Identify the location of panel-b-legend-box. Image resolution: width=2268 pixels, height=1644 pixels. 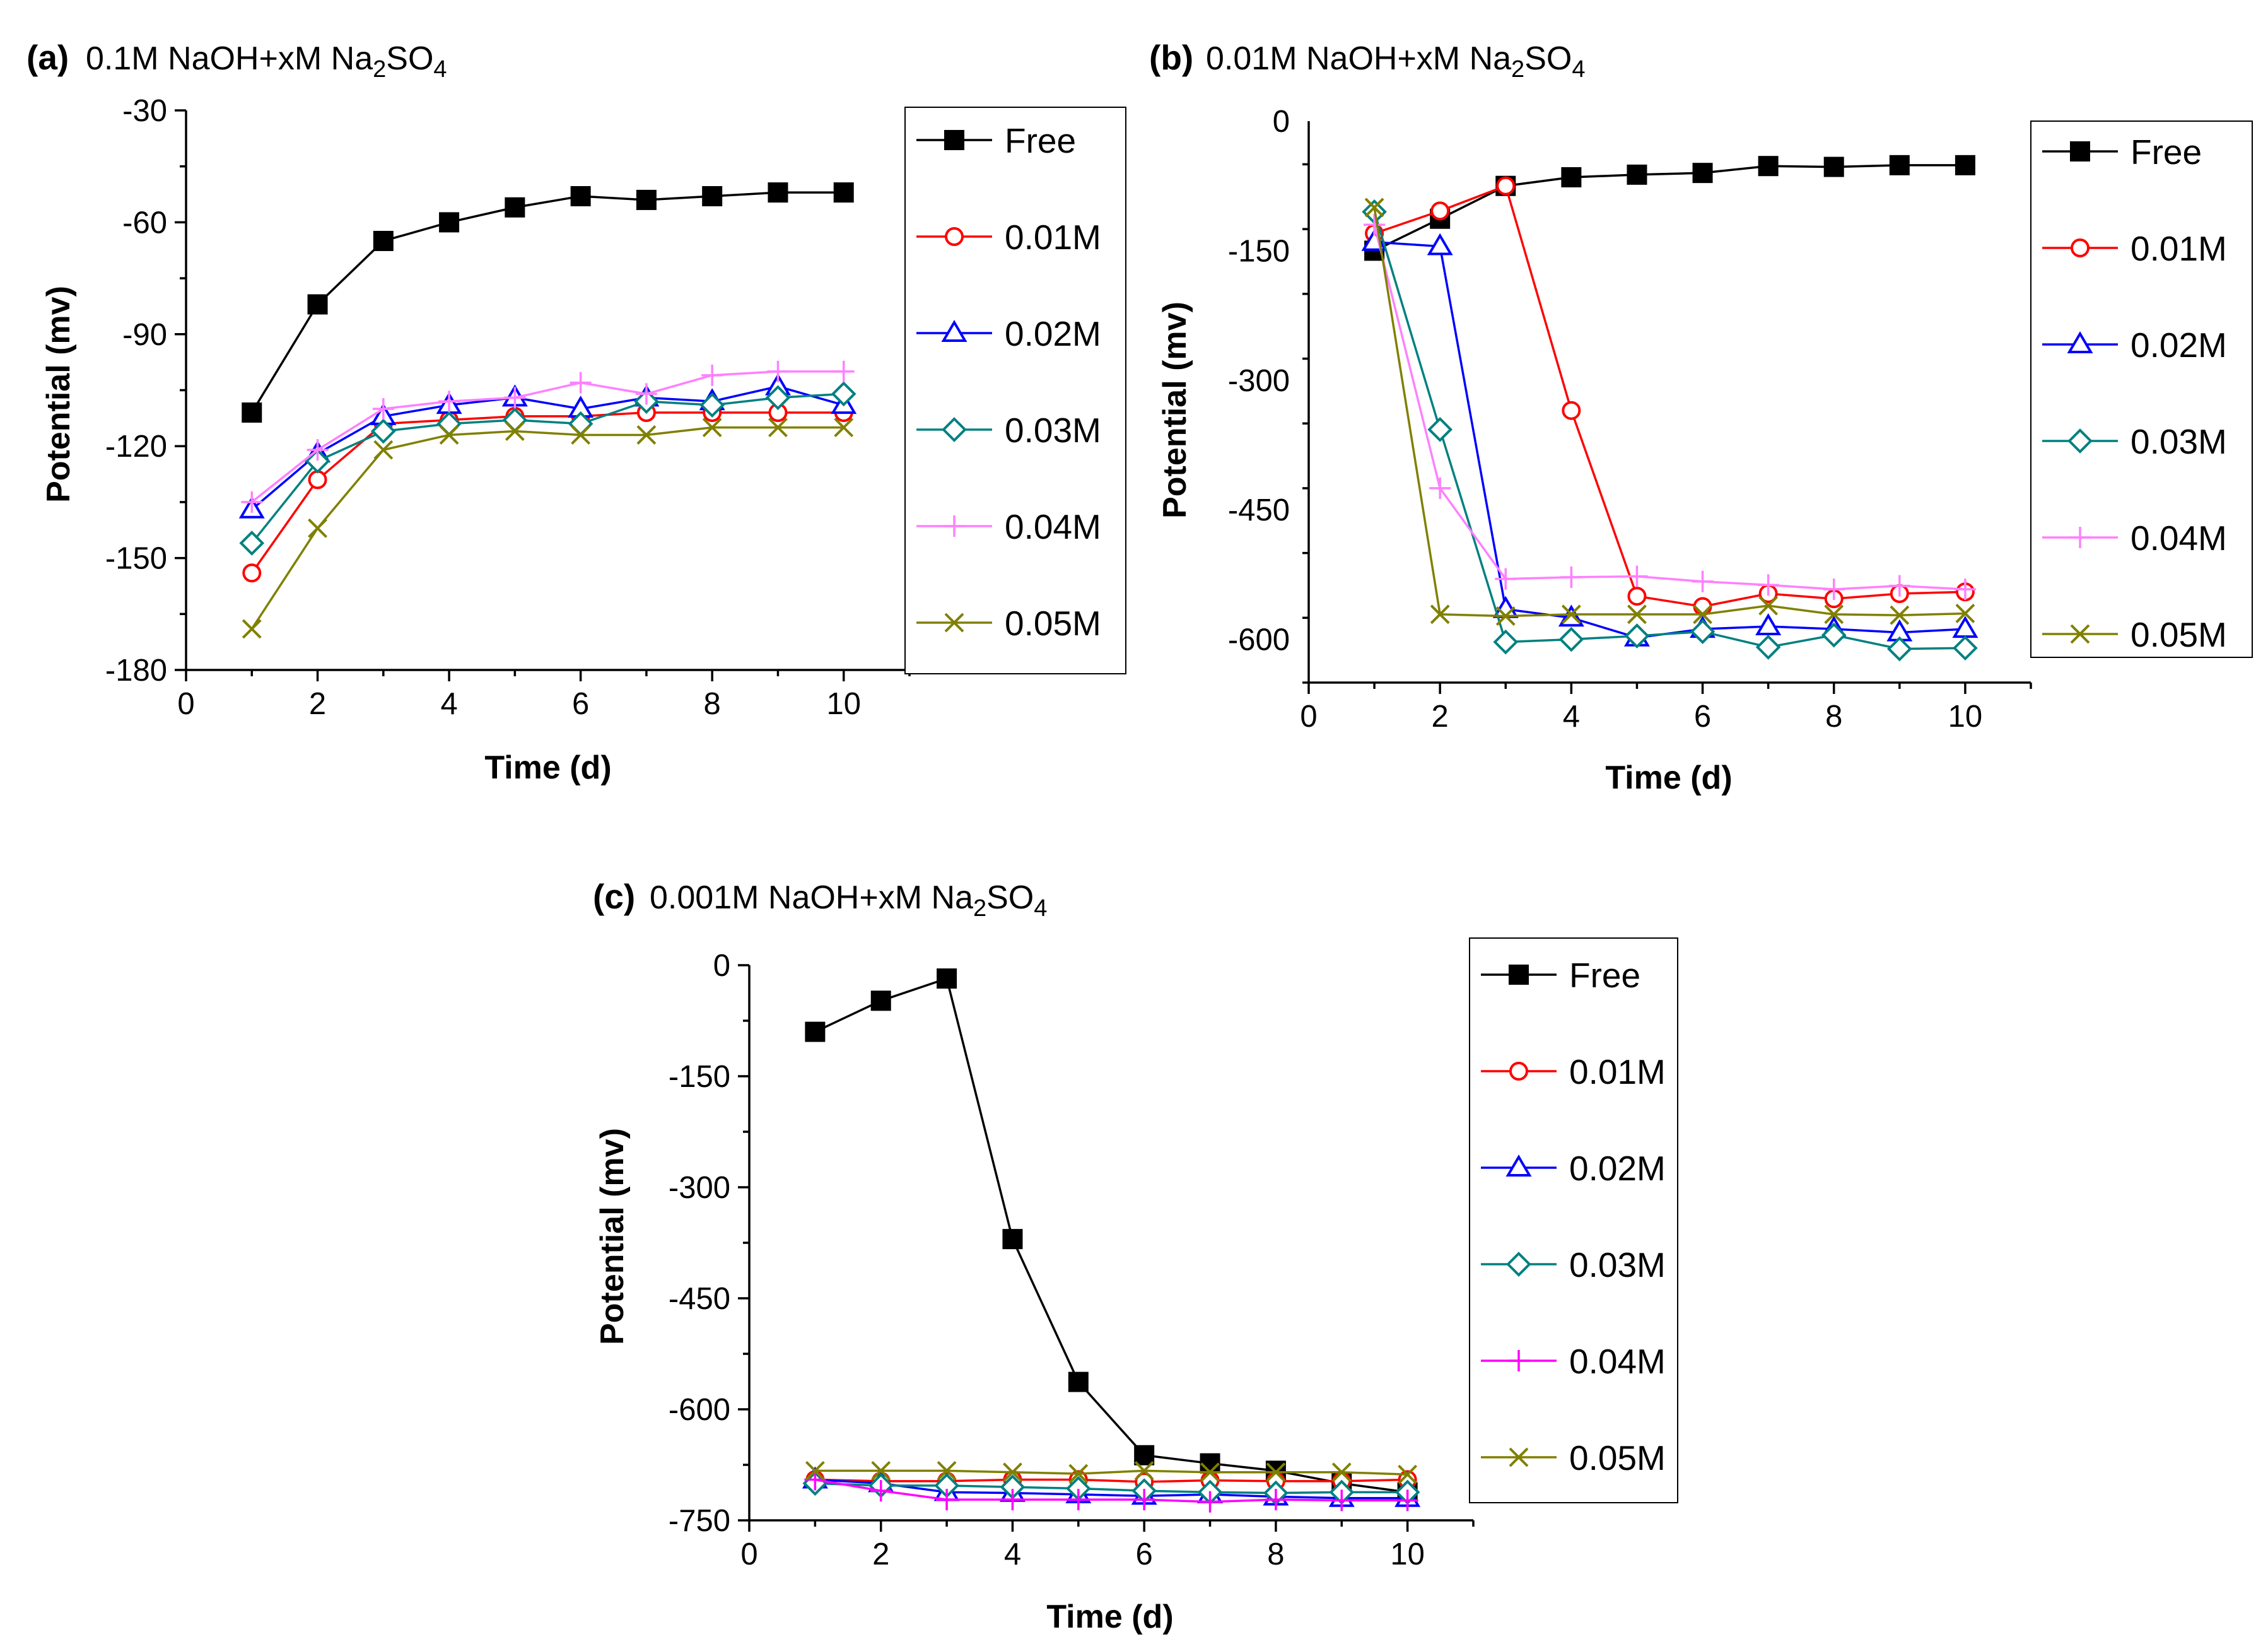
(2141, 389).